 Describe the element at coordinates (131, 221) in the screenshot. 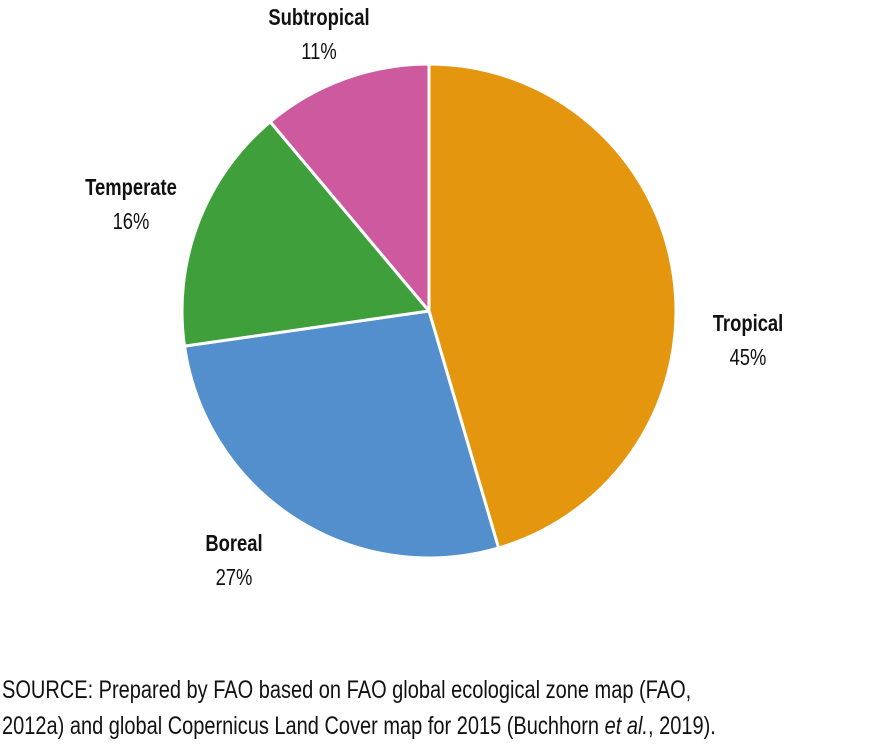

I see `slice-value: 16%` at that location.